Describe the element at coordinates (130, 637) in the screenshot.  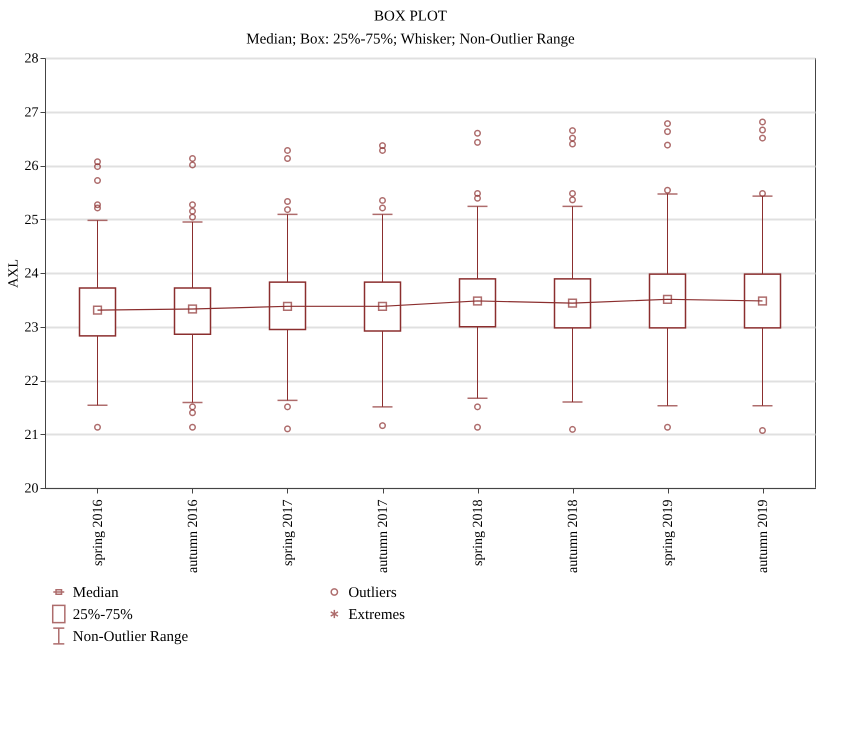
I see `text: Non-Outlier Range` at that location.